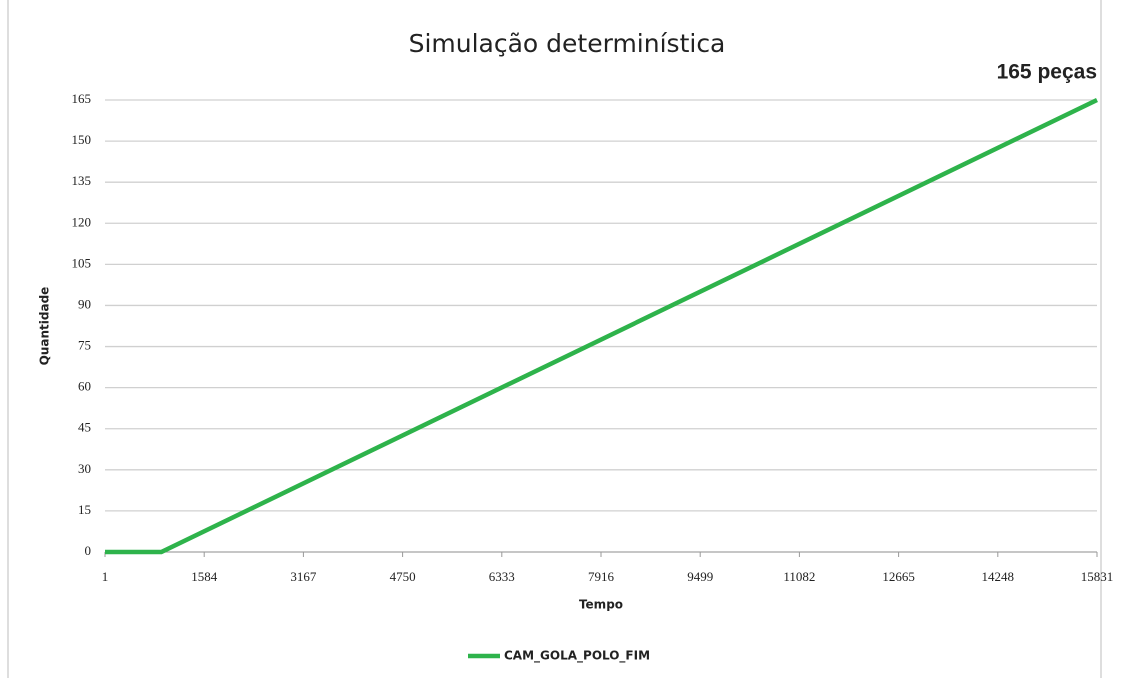 The image size is (1134, 678). I want to click on x-tick-label: 12665, so click(898, 576).